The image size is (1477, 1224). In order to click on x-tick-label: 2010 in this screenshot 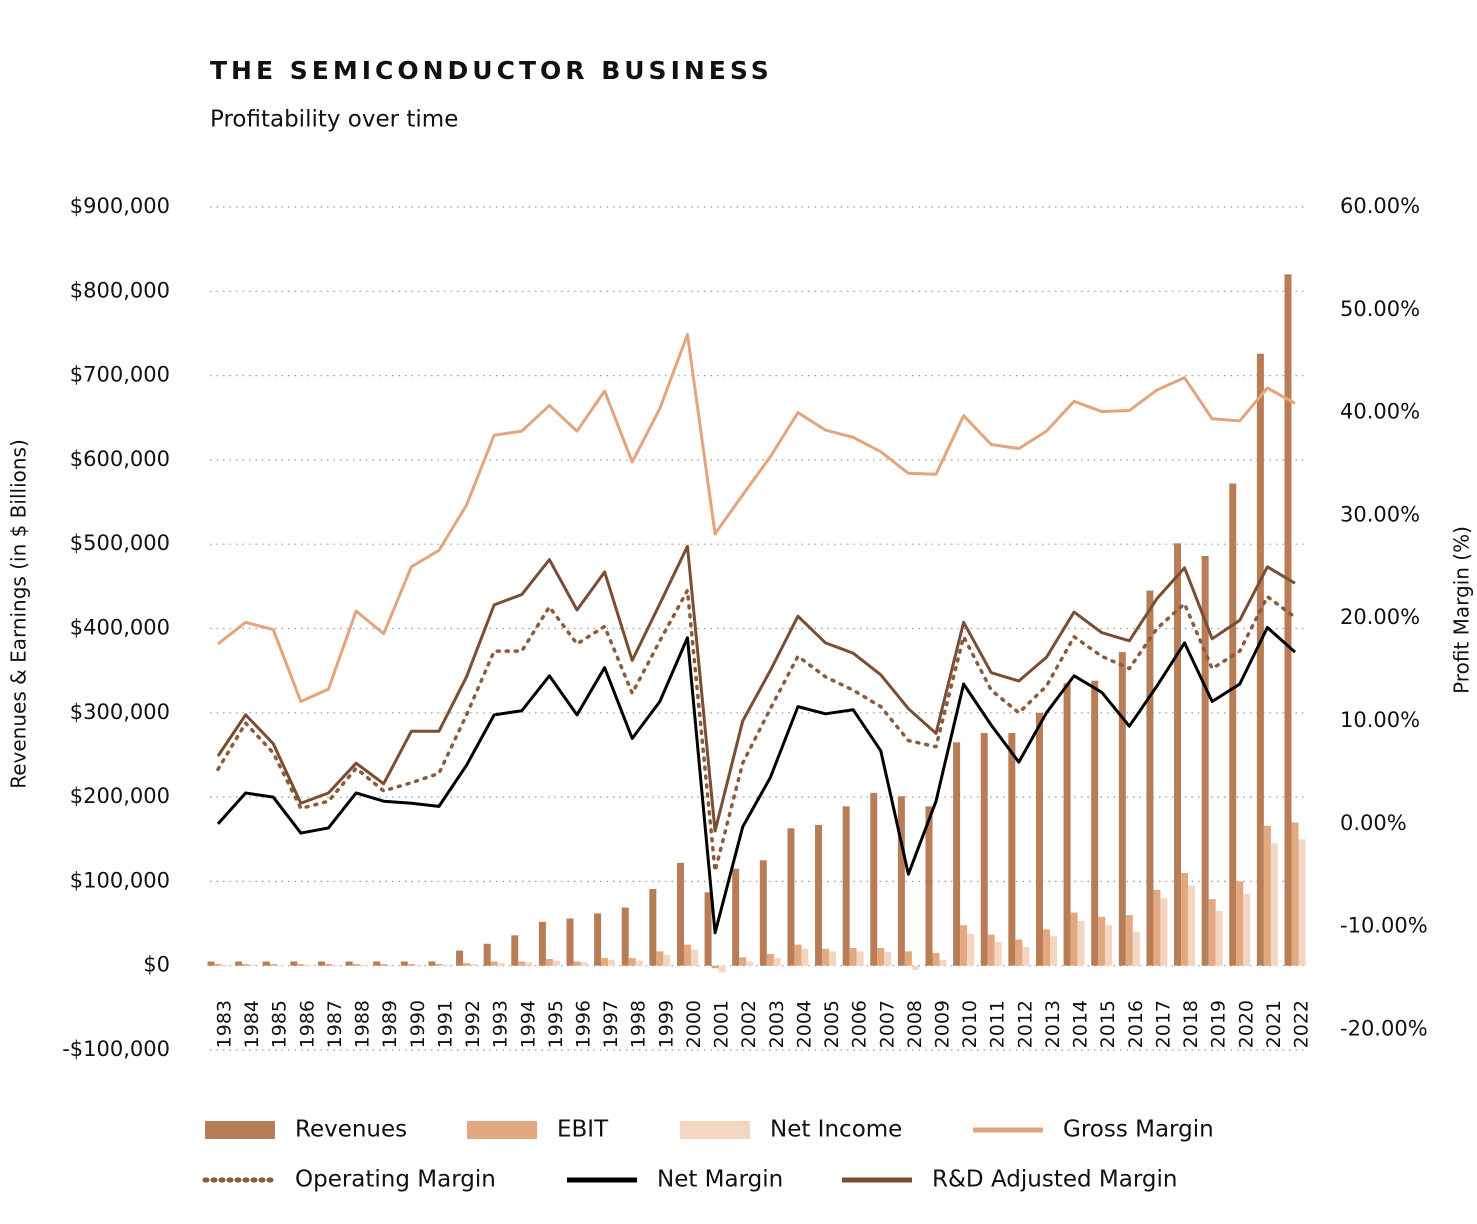, I will do `click(970, 1024)`.